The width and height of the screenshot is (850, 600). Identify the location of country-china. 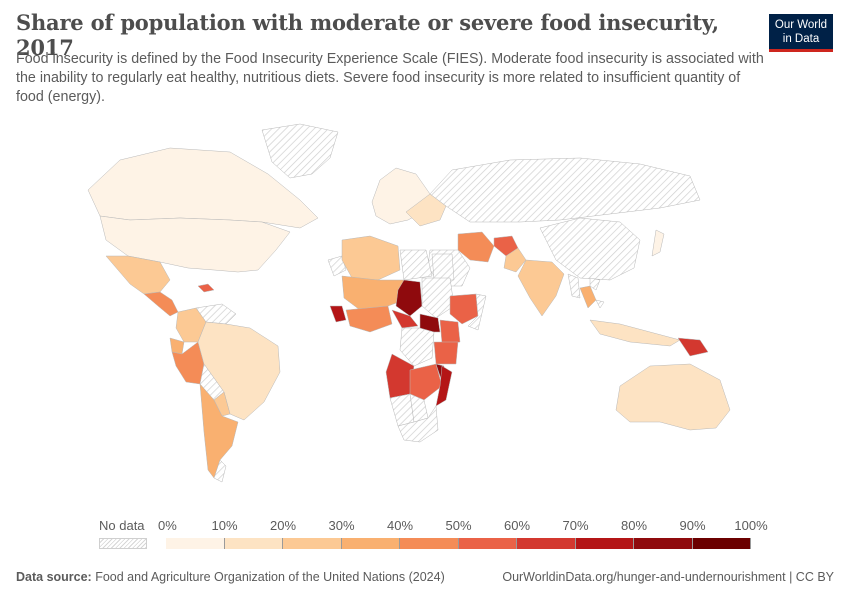
(590, 249).